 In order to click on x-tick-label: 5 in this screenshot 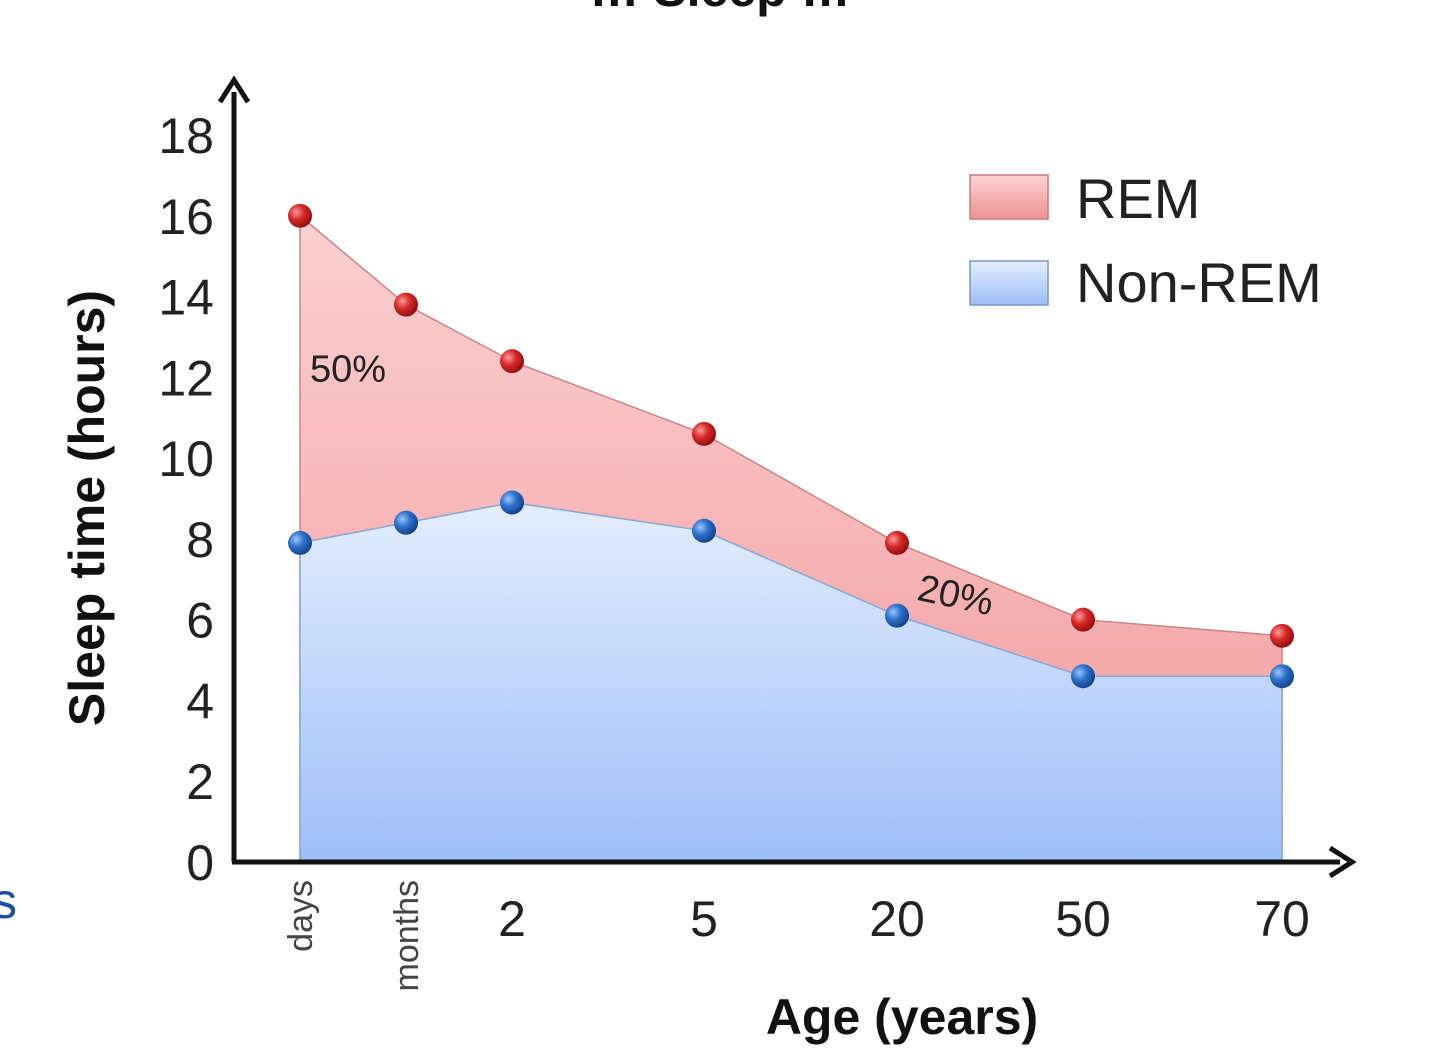, I will do `click(704, 919)`.